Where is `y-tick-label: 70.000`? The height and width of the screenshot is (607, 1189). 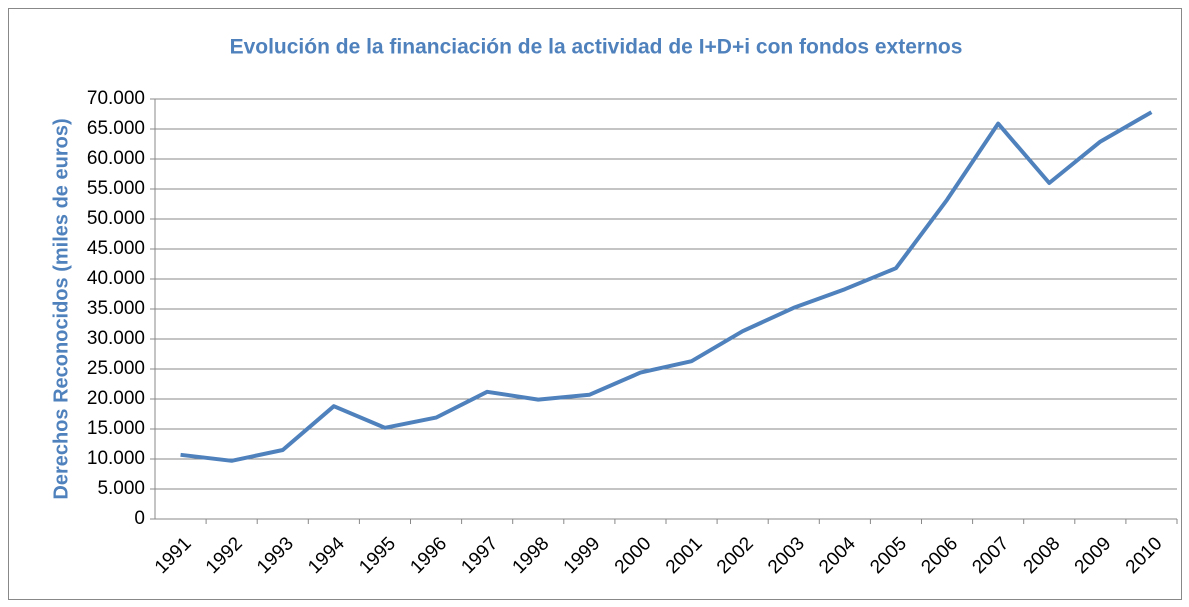 y-tick-label: 70.000 is located at coordinates (116, 98).